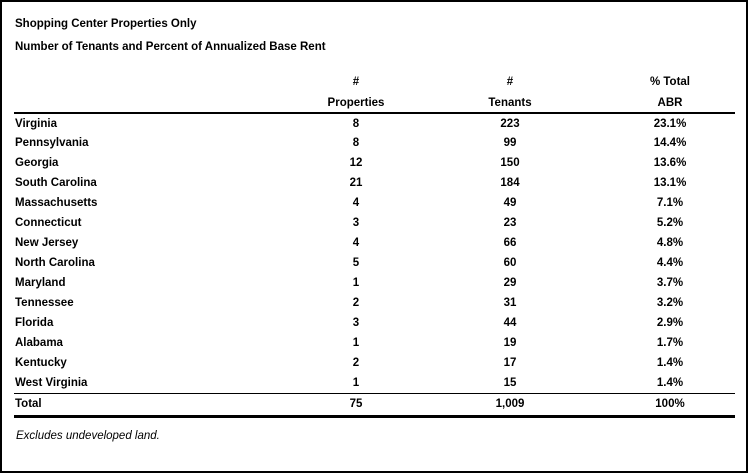 This screenshot has height=473, width=748. What do you see at coordinates (374, 283) in the screenshot?
I see `table-row-maryland: Maryland 1 29 3.7%` at bounding box center [374, 283].